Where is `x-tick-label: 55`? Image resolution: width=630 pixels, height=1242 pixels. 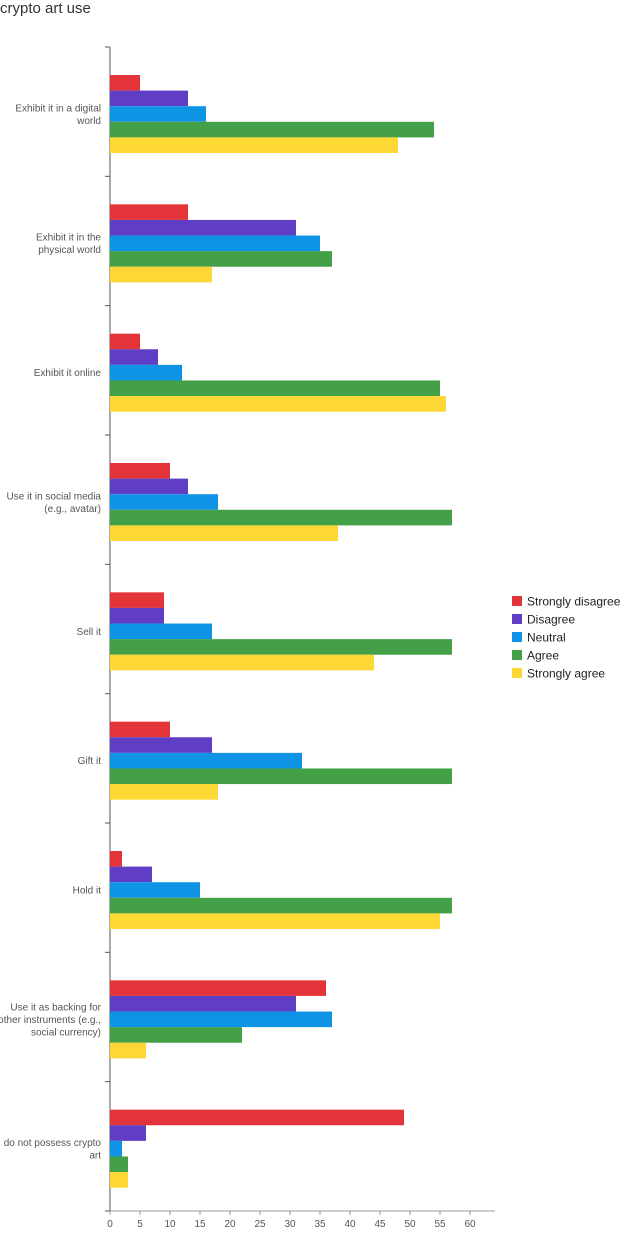 x-tick-label: 55 is located at coordinates (440, 1224).